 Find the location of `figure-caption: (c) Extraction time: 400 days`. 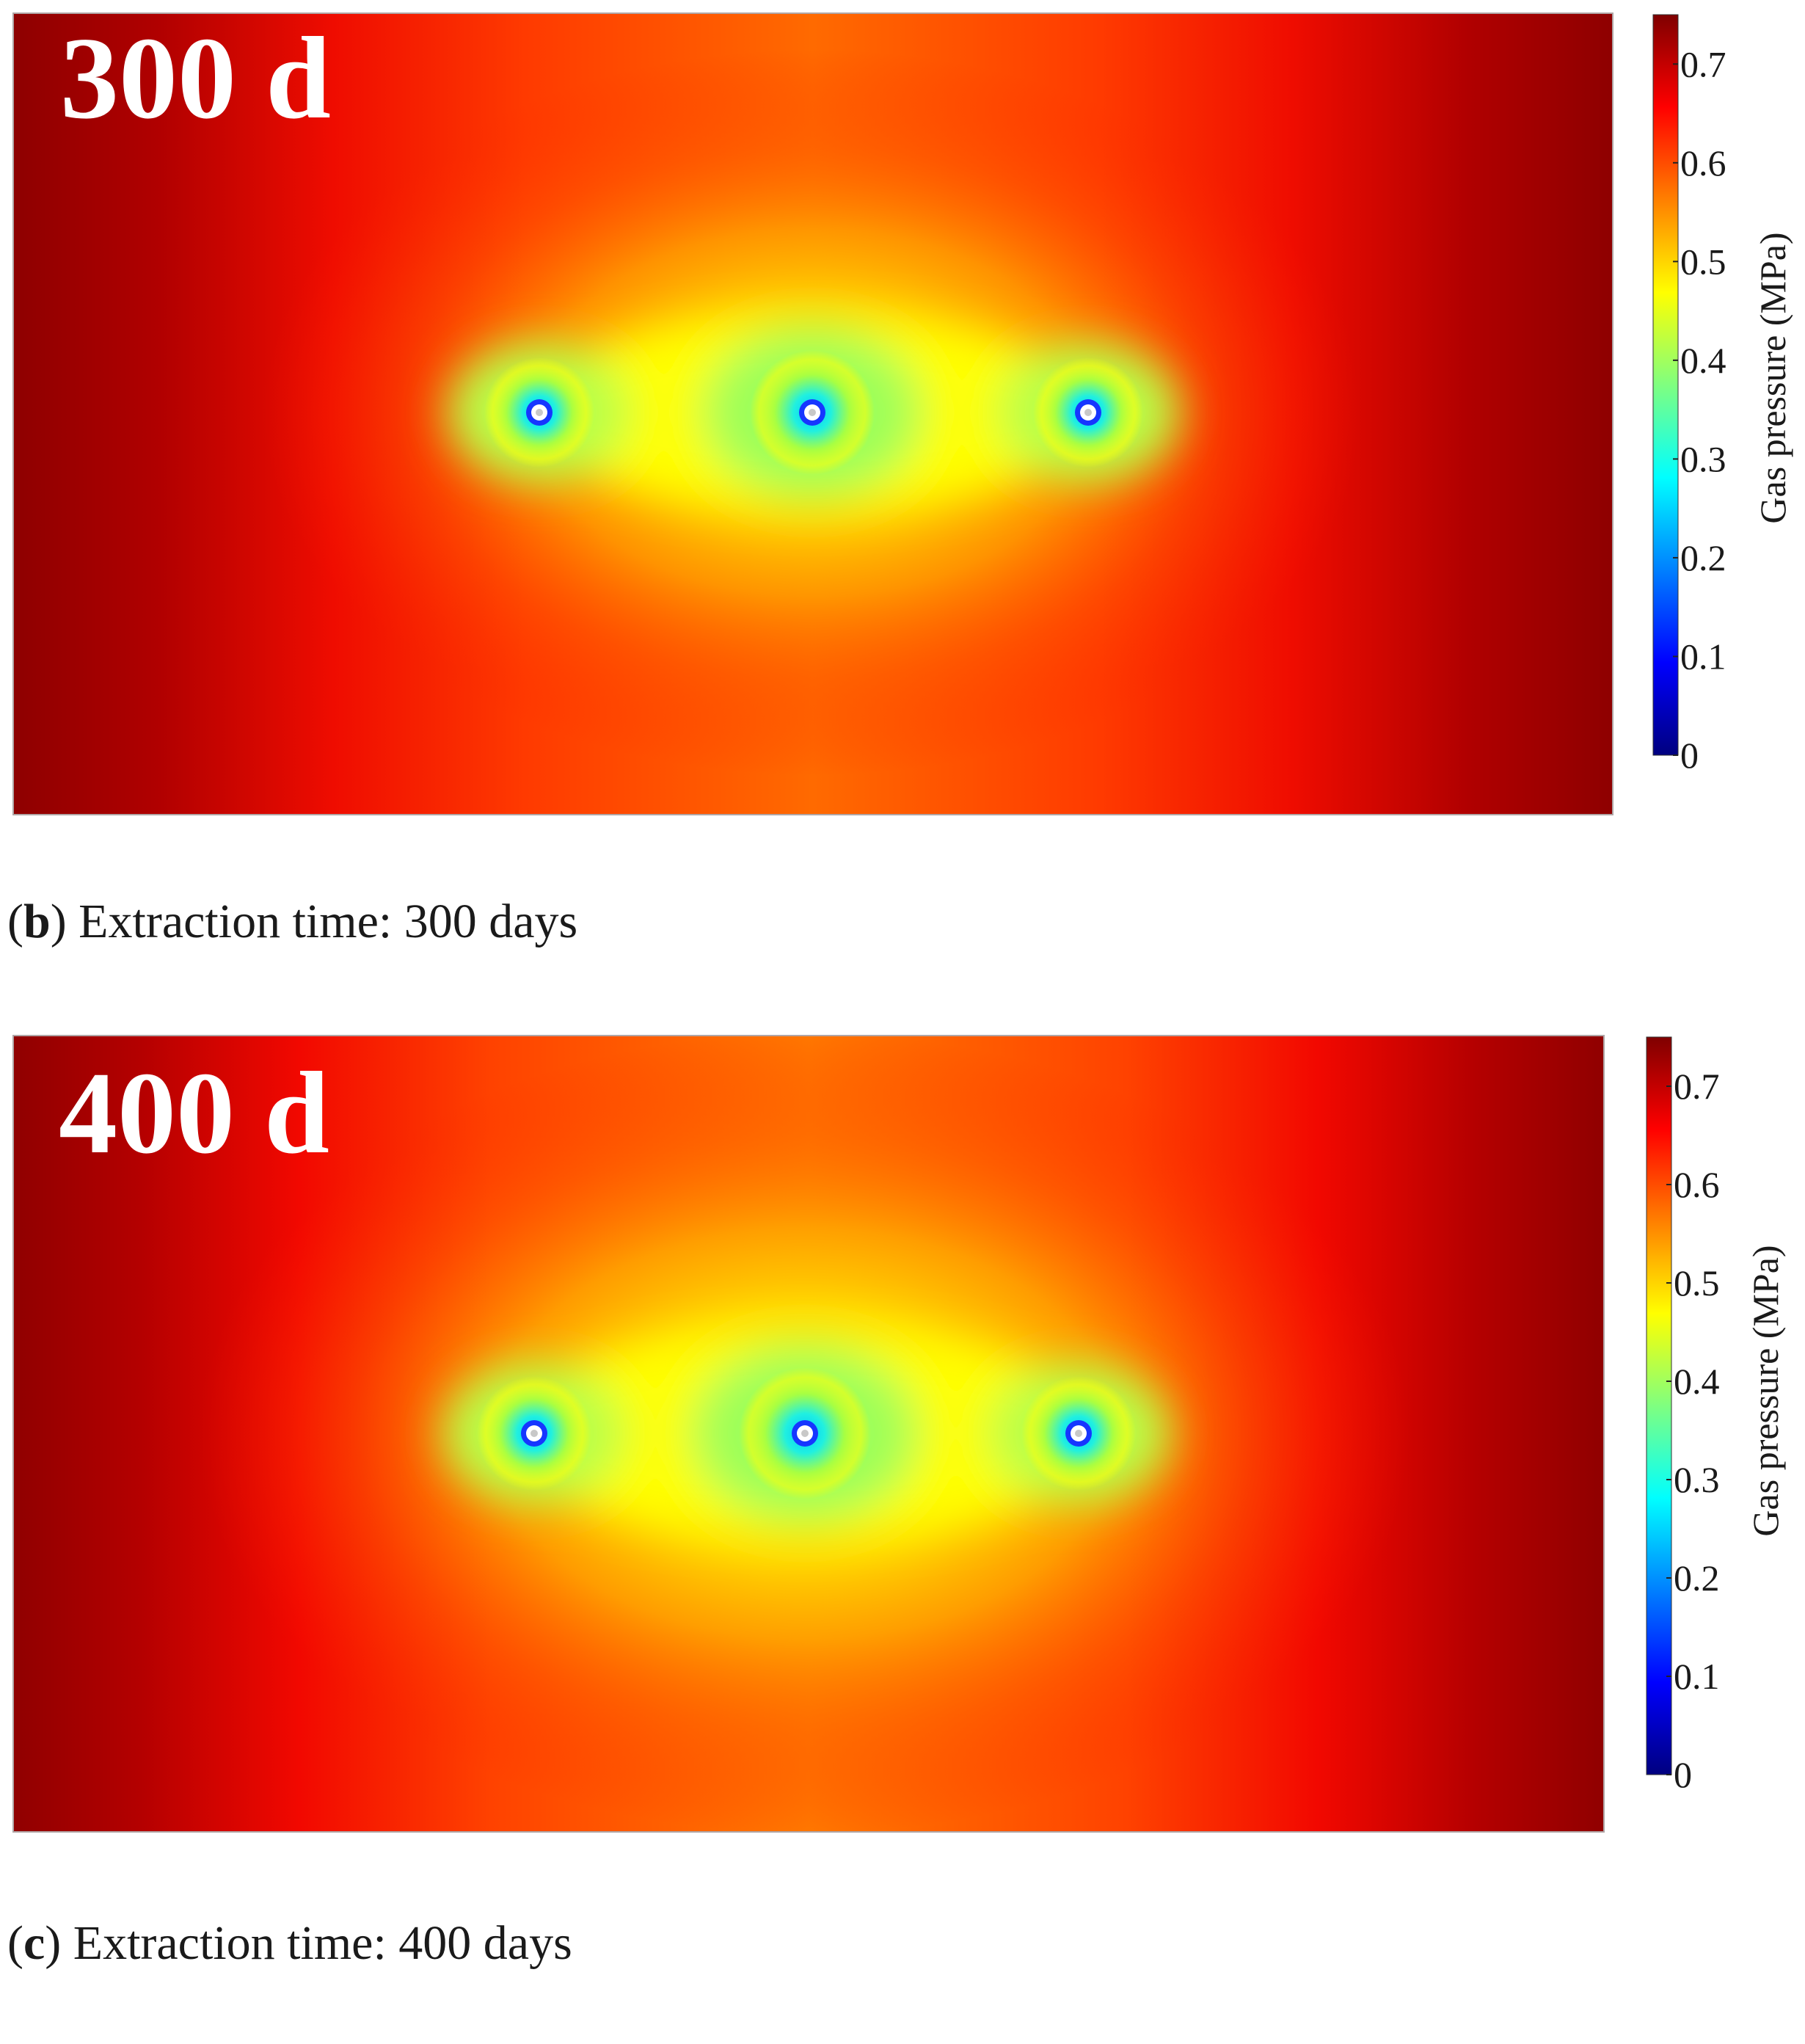

figure-caption: (c) Extraction time: 400 days is located at coordinates (290, 1943).